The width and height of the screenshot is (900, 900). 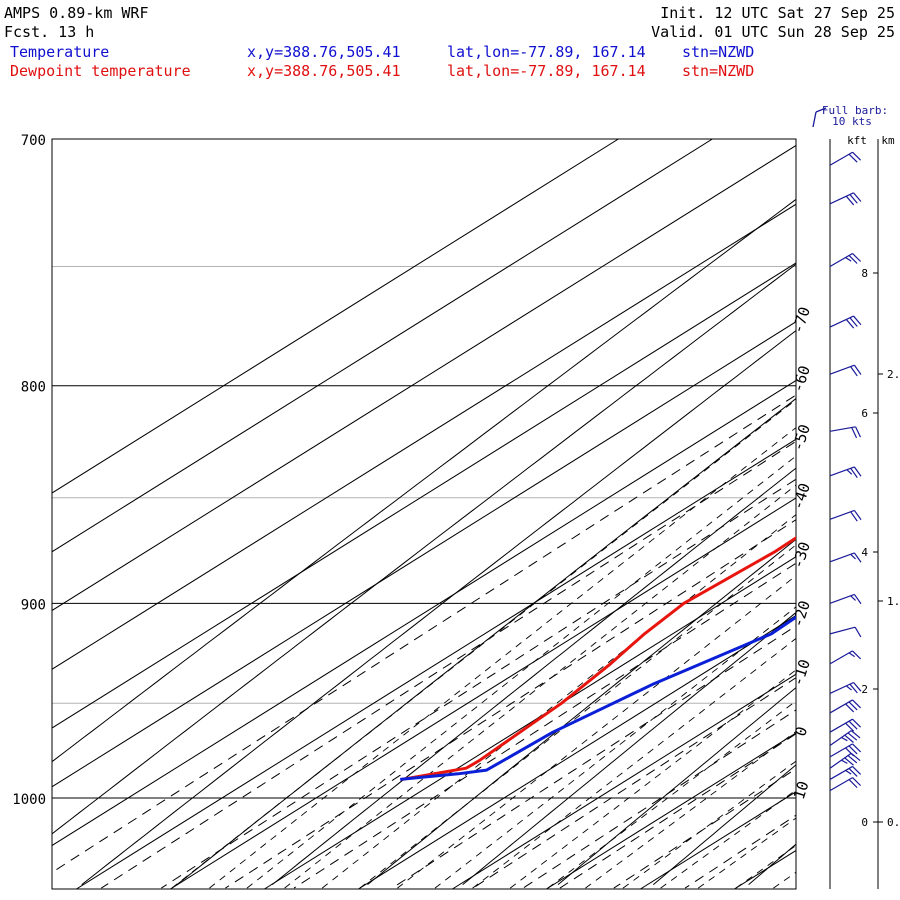 I want to click on mixing-ratio-line, so click(x=704, y=828).